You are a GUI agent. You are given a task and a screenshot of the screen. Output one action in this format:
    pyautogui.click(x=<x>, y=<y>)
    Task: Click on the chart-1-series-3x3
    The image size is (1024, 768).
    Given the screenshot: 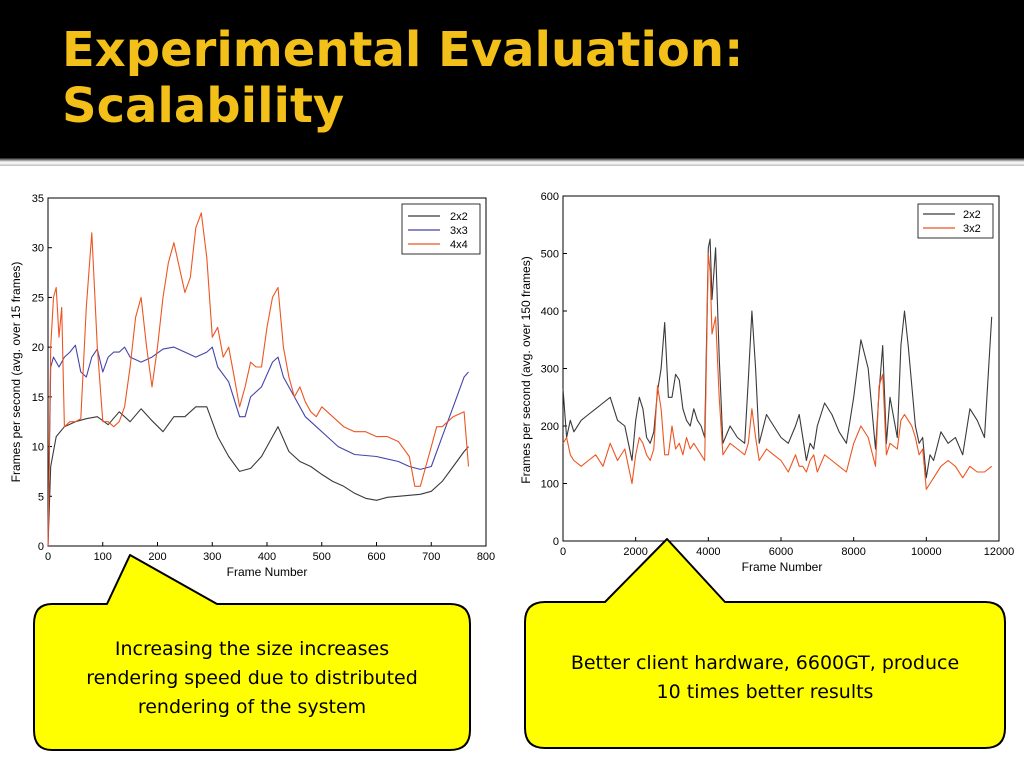 What is the action you would take?
    pyautogui.click(x=258, y=445)
    